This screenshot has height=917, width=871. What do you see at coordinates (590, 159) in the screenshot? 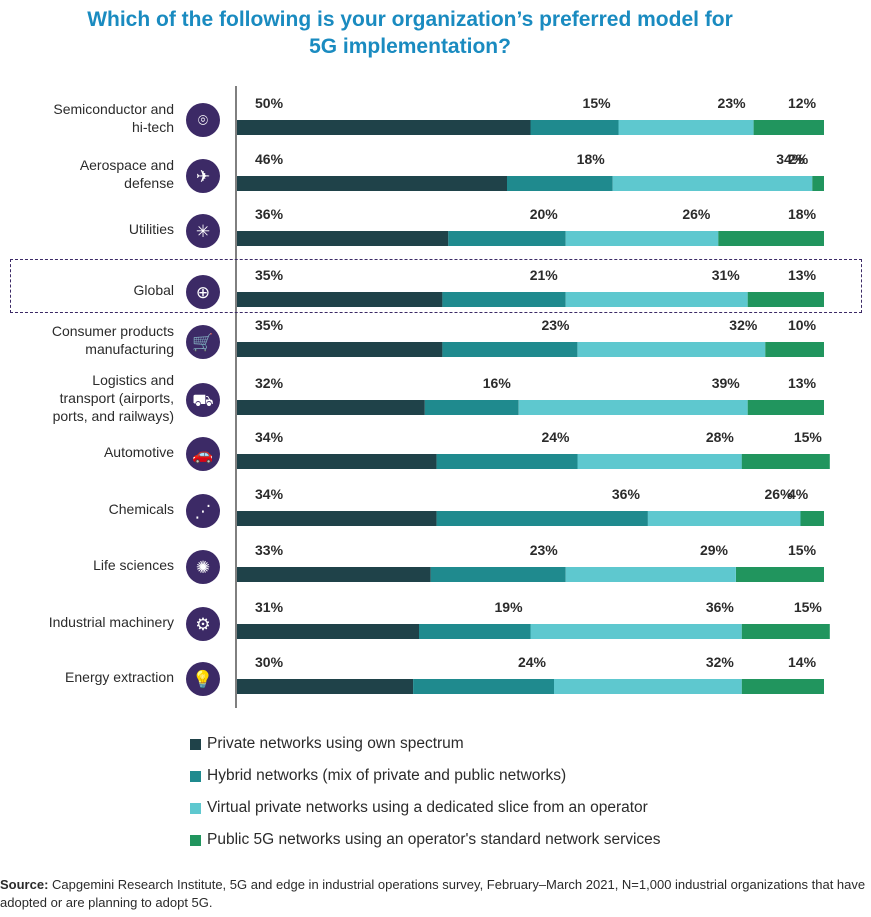
I see `value-label-aerospace-and-defense-hybrid: 18%` at bounding box center [590, 159].